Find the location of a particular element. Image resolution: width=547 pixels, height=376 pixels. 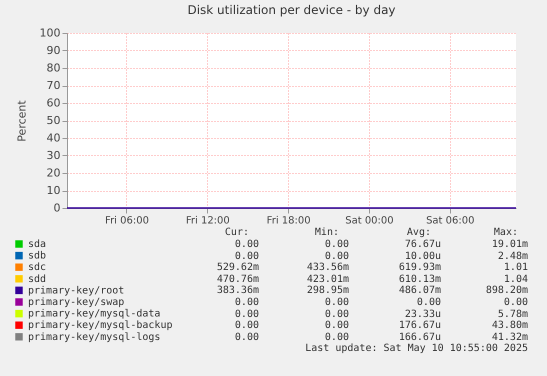

legend-label: primary-key/swap is located at coordinates (76, 302).